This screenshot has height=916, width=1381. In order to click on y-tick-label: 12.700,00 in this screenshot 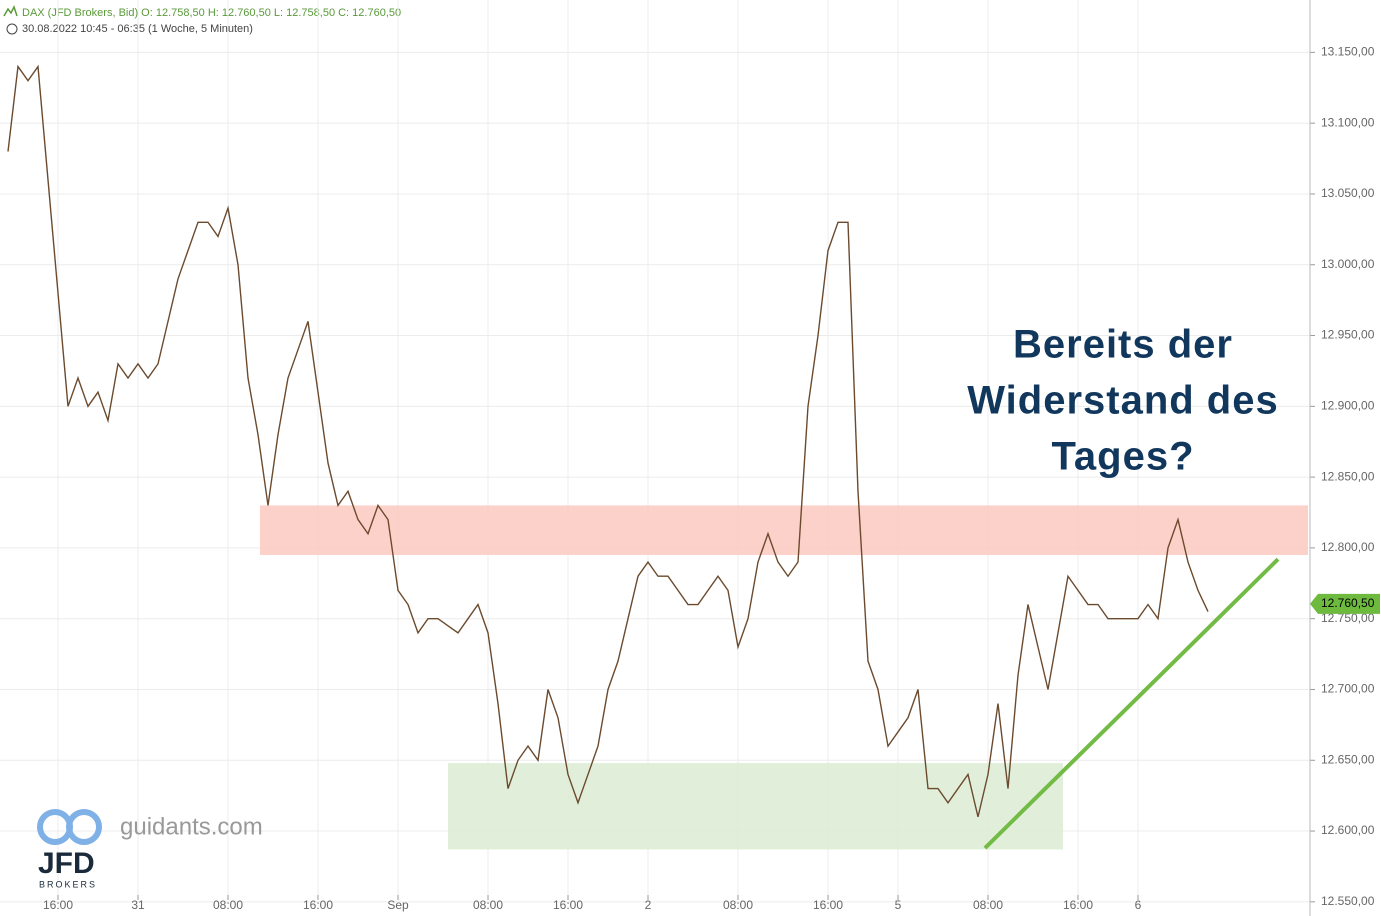, I will do `click(1348, 689)`.